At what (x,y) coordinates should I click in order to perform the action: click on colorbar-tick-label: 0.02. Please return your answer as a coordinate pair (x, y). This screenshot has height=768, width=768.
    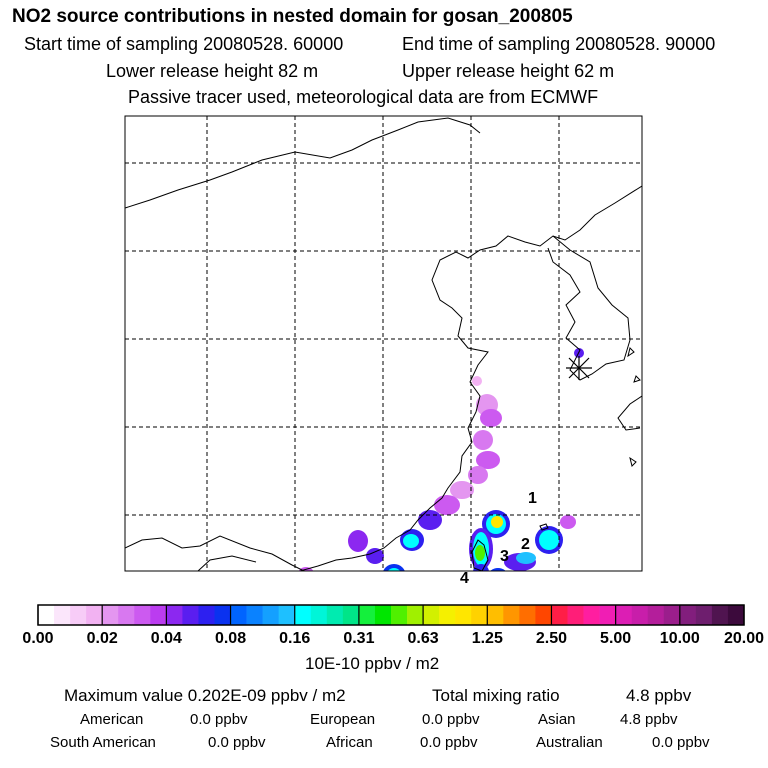
    Looking at the image, I should click on (102, 638).